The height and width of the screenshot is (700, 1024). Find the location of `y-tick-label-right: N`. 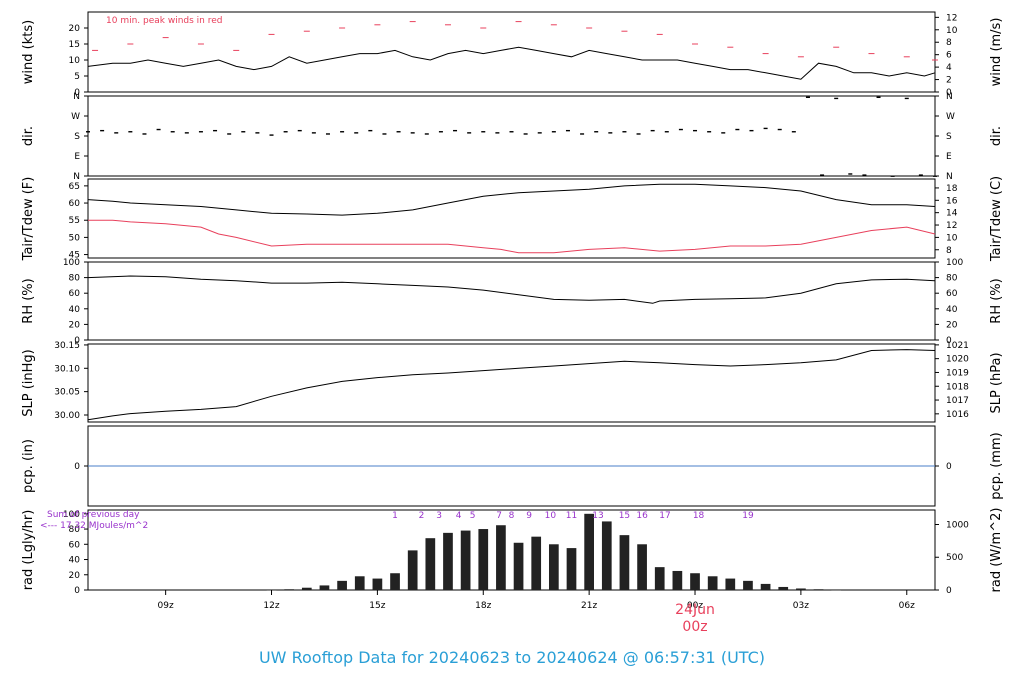

y-tick-label-right: N is located at coordinates (949, 97).